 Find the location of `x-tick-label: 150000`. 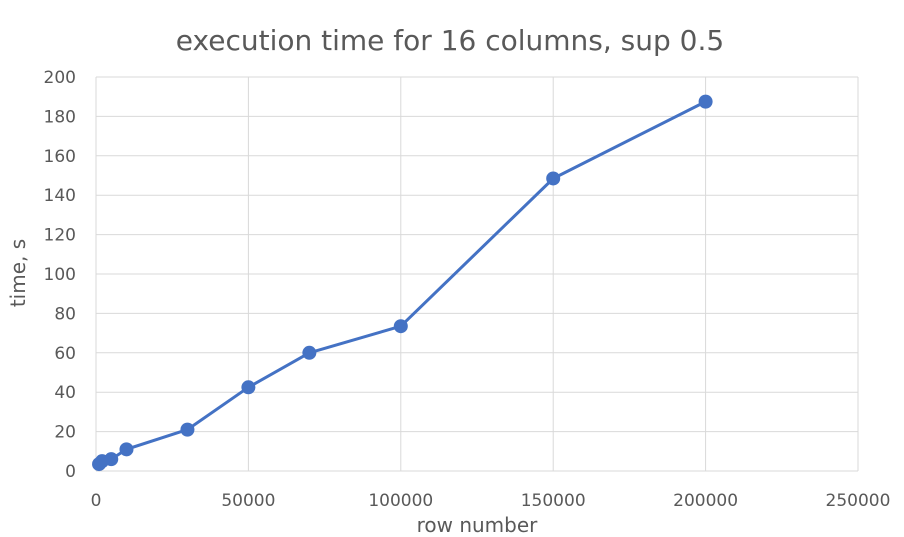

x-tick-label: 150000 is located at coordinates (553, 501).